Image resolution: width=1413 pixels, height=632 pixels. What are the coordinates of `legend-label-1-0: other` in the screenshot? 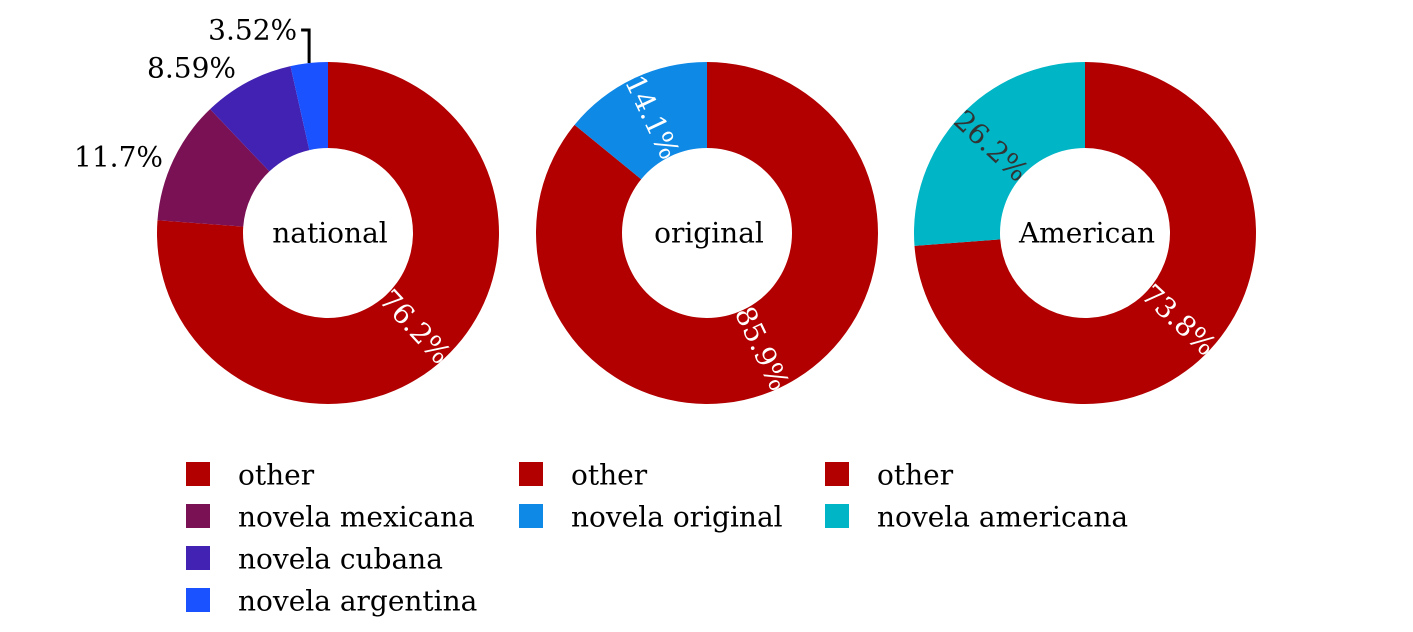 It's located at (609, 475).